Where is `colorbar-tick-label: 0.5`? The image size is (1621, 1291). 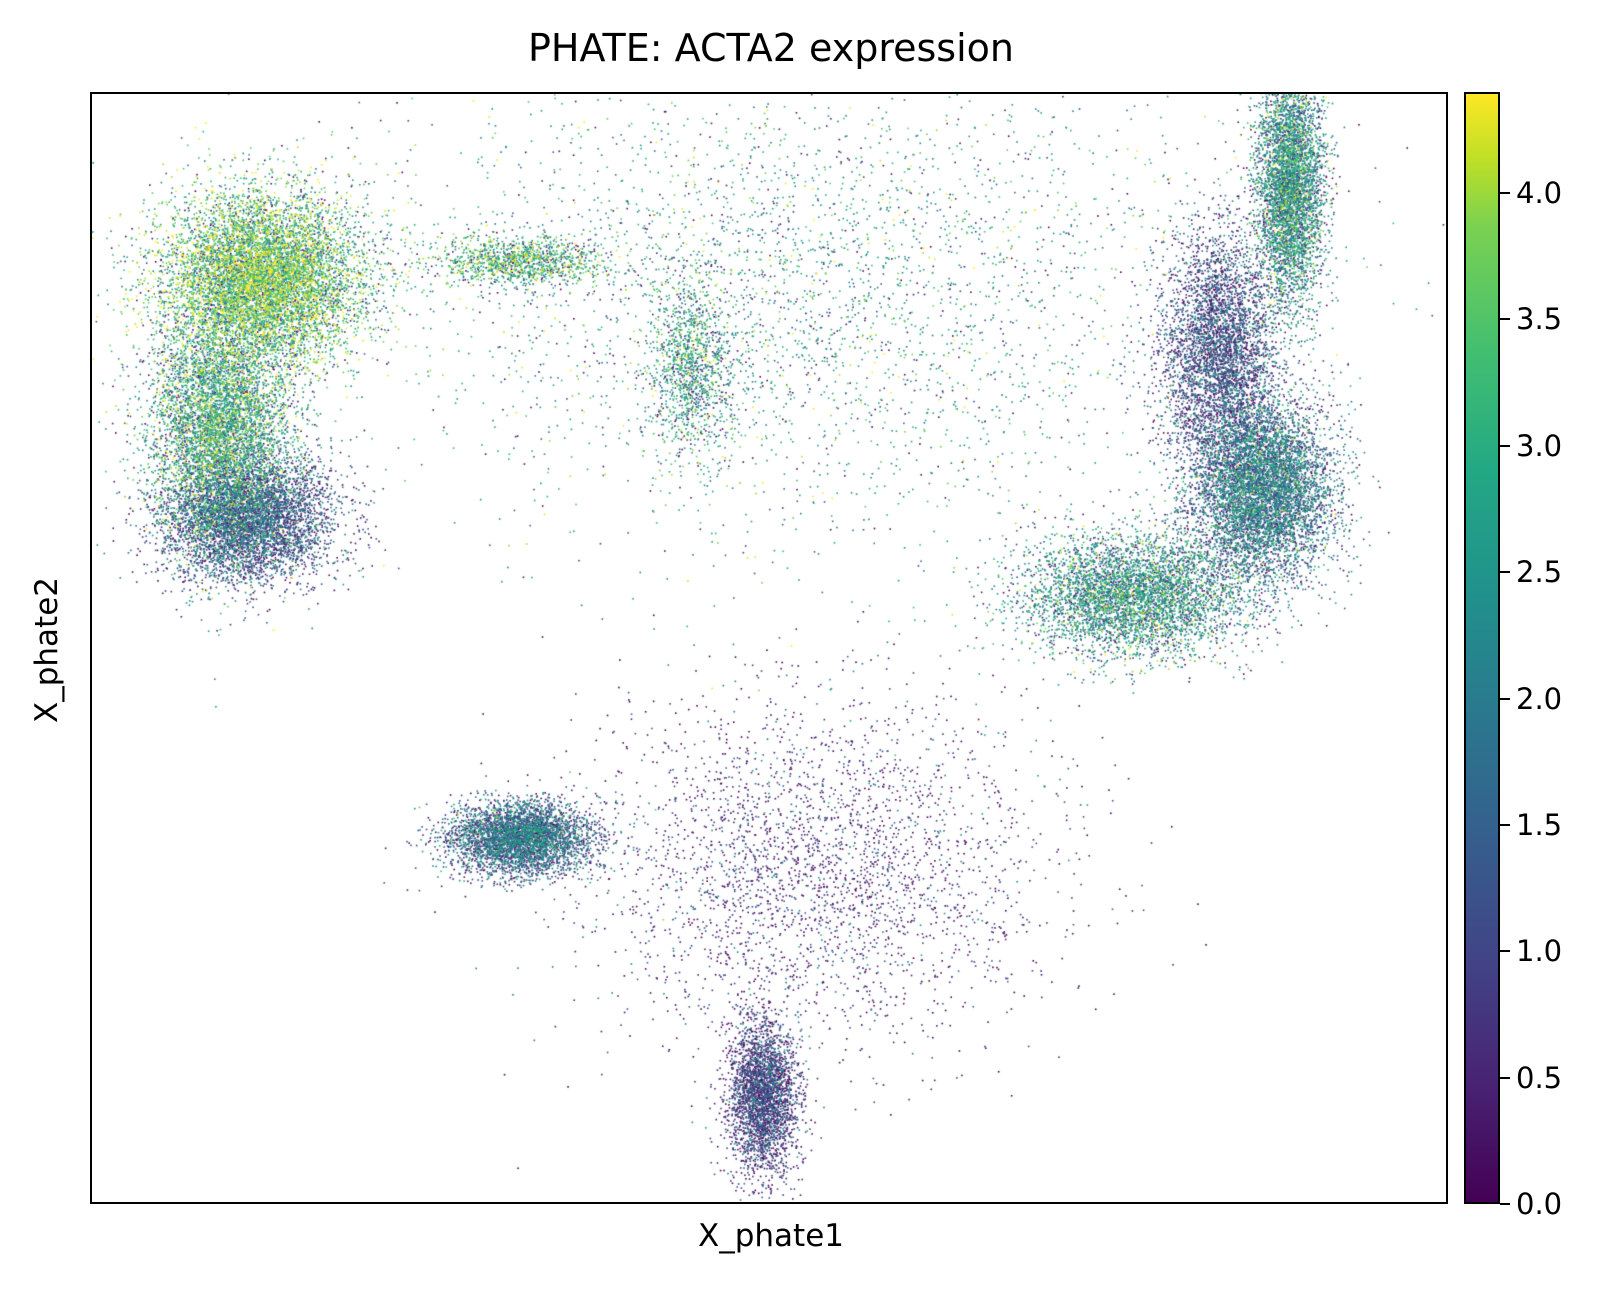 colorbar-tick-label: 0.5 is located at coordinates (1539, 1077).